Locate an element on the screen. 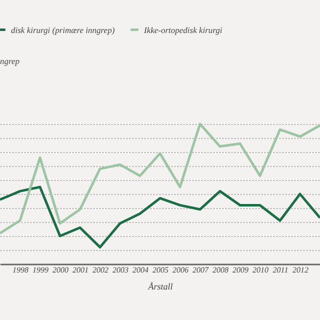 The width and height of the screenshot is (320, 320). x-tick-label: 2005 is located at coordinates (160, 270).